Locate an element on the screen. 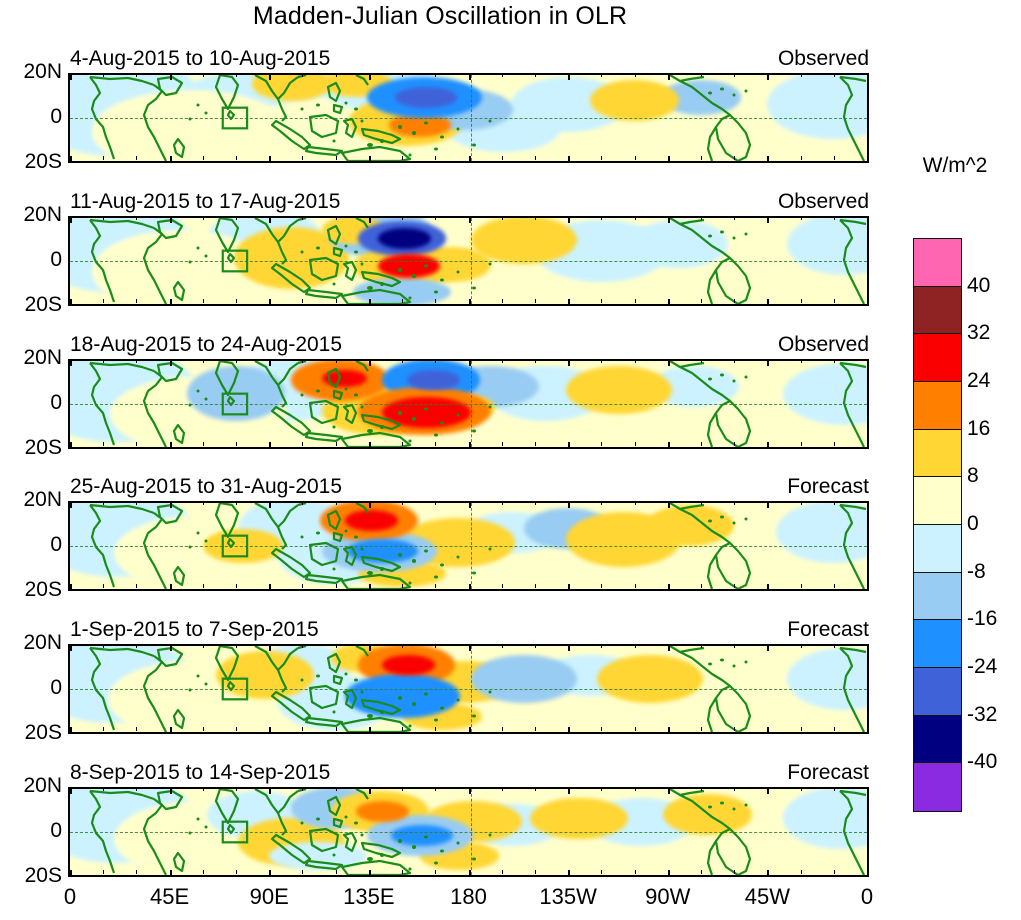 This screenshot has width=1021, height=920. panel-status-label: Observed is located at coordinates (823, 201).